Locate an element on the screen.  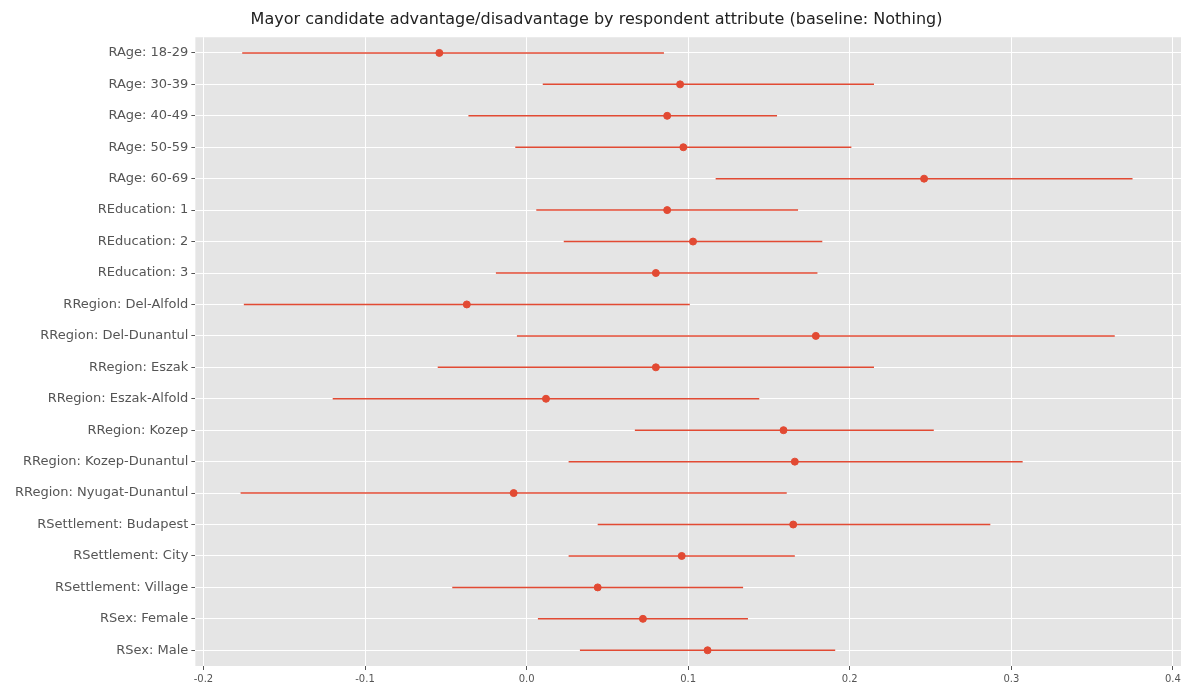
y-tick-label: RSex: Male is located at coordinates (152, 649).